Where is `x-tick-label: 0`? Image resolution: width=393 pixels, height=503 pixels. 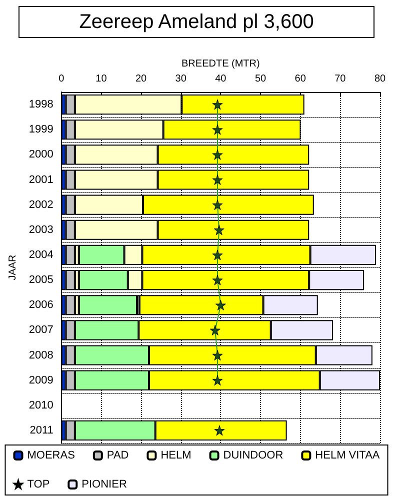
x-tick-label: 0 is located at coordinates (61, 79).